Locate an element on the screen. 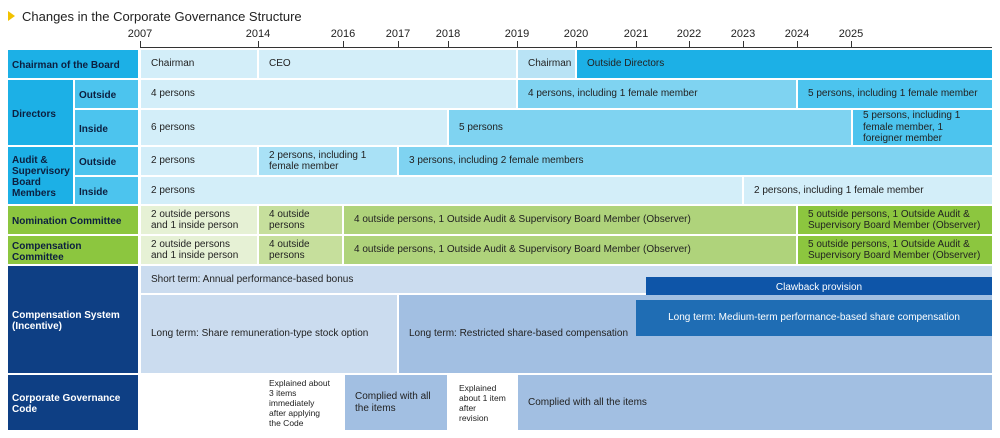 This screenshot has height=438, width=1000. nomination-segment-2: 4 outside persons is located at coordinates (300, 220).